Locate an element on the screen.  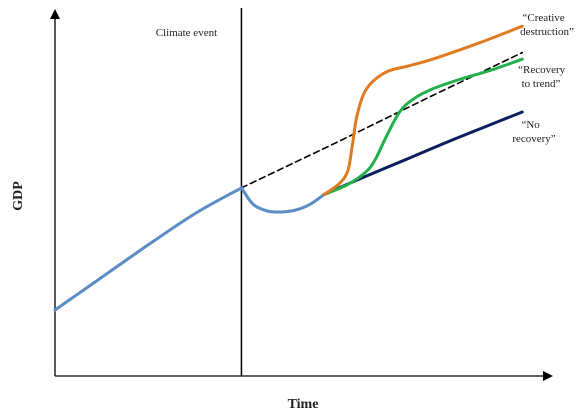
creative-destruction-label: “Creative destruction” is located at coordinates (547, 25).